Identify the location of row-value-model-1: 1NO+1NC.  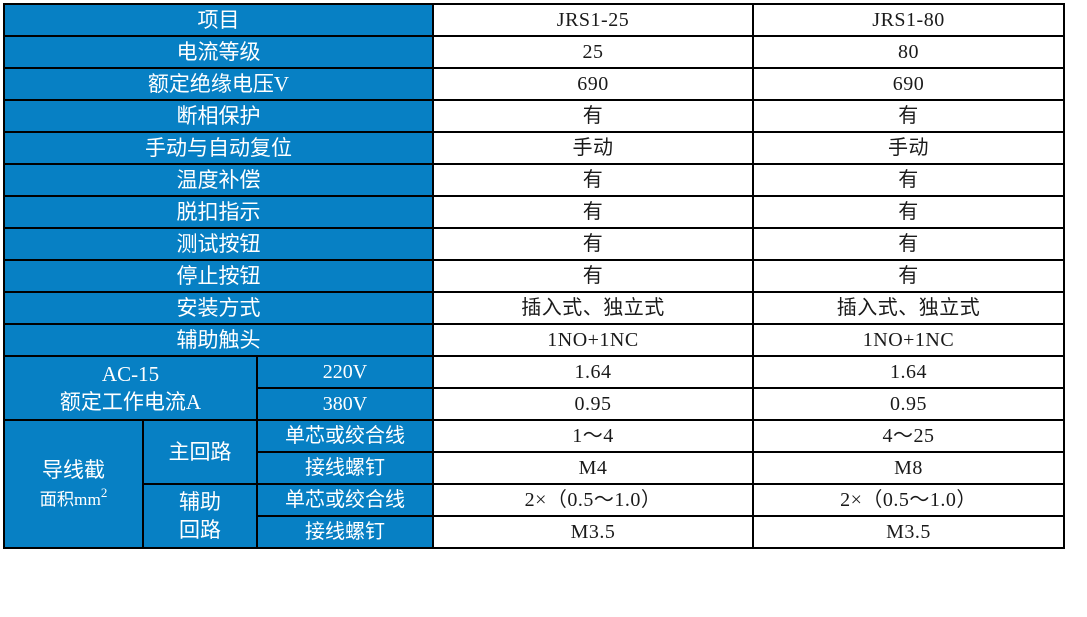
(593, 340).